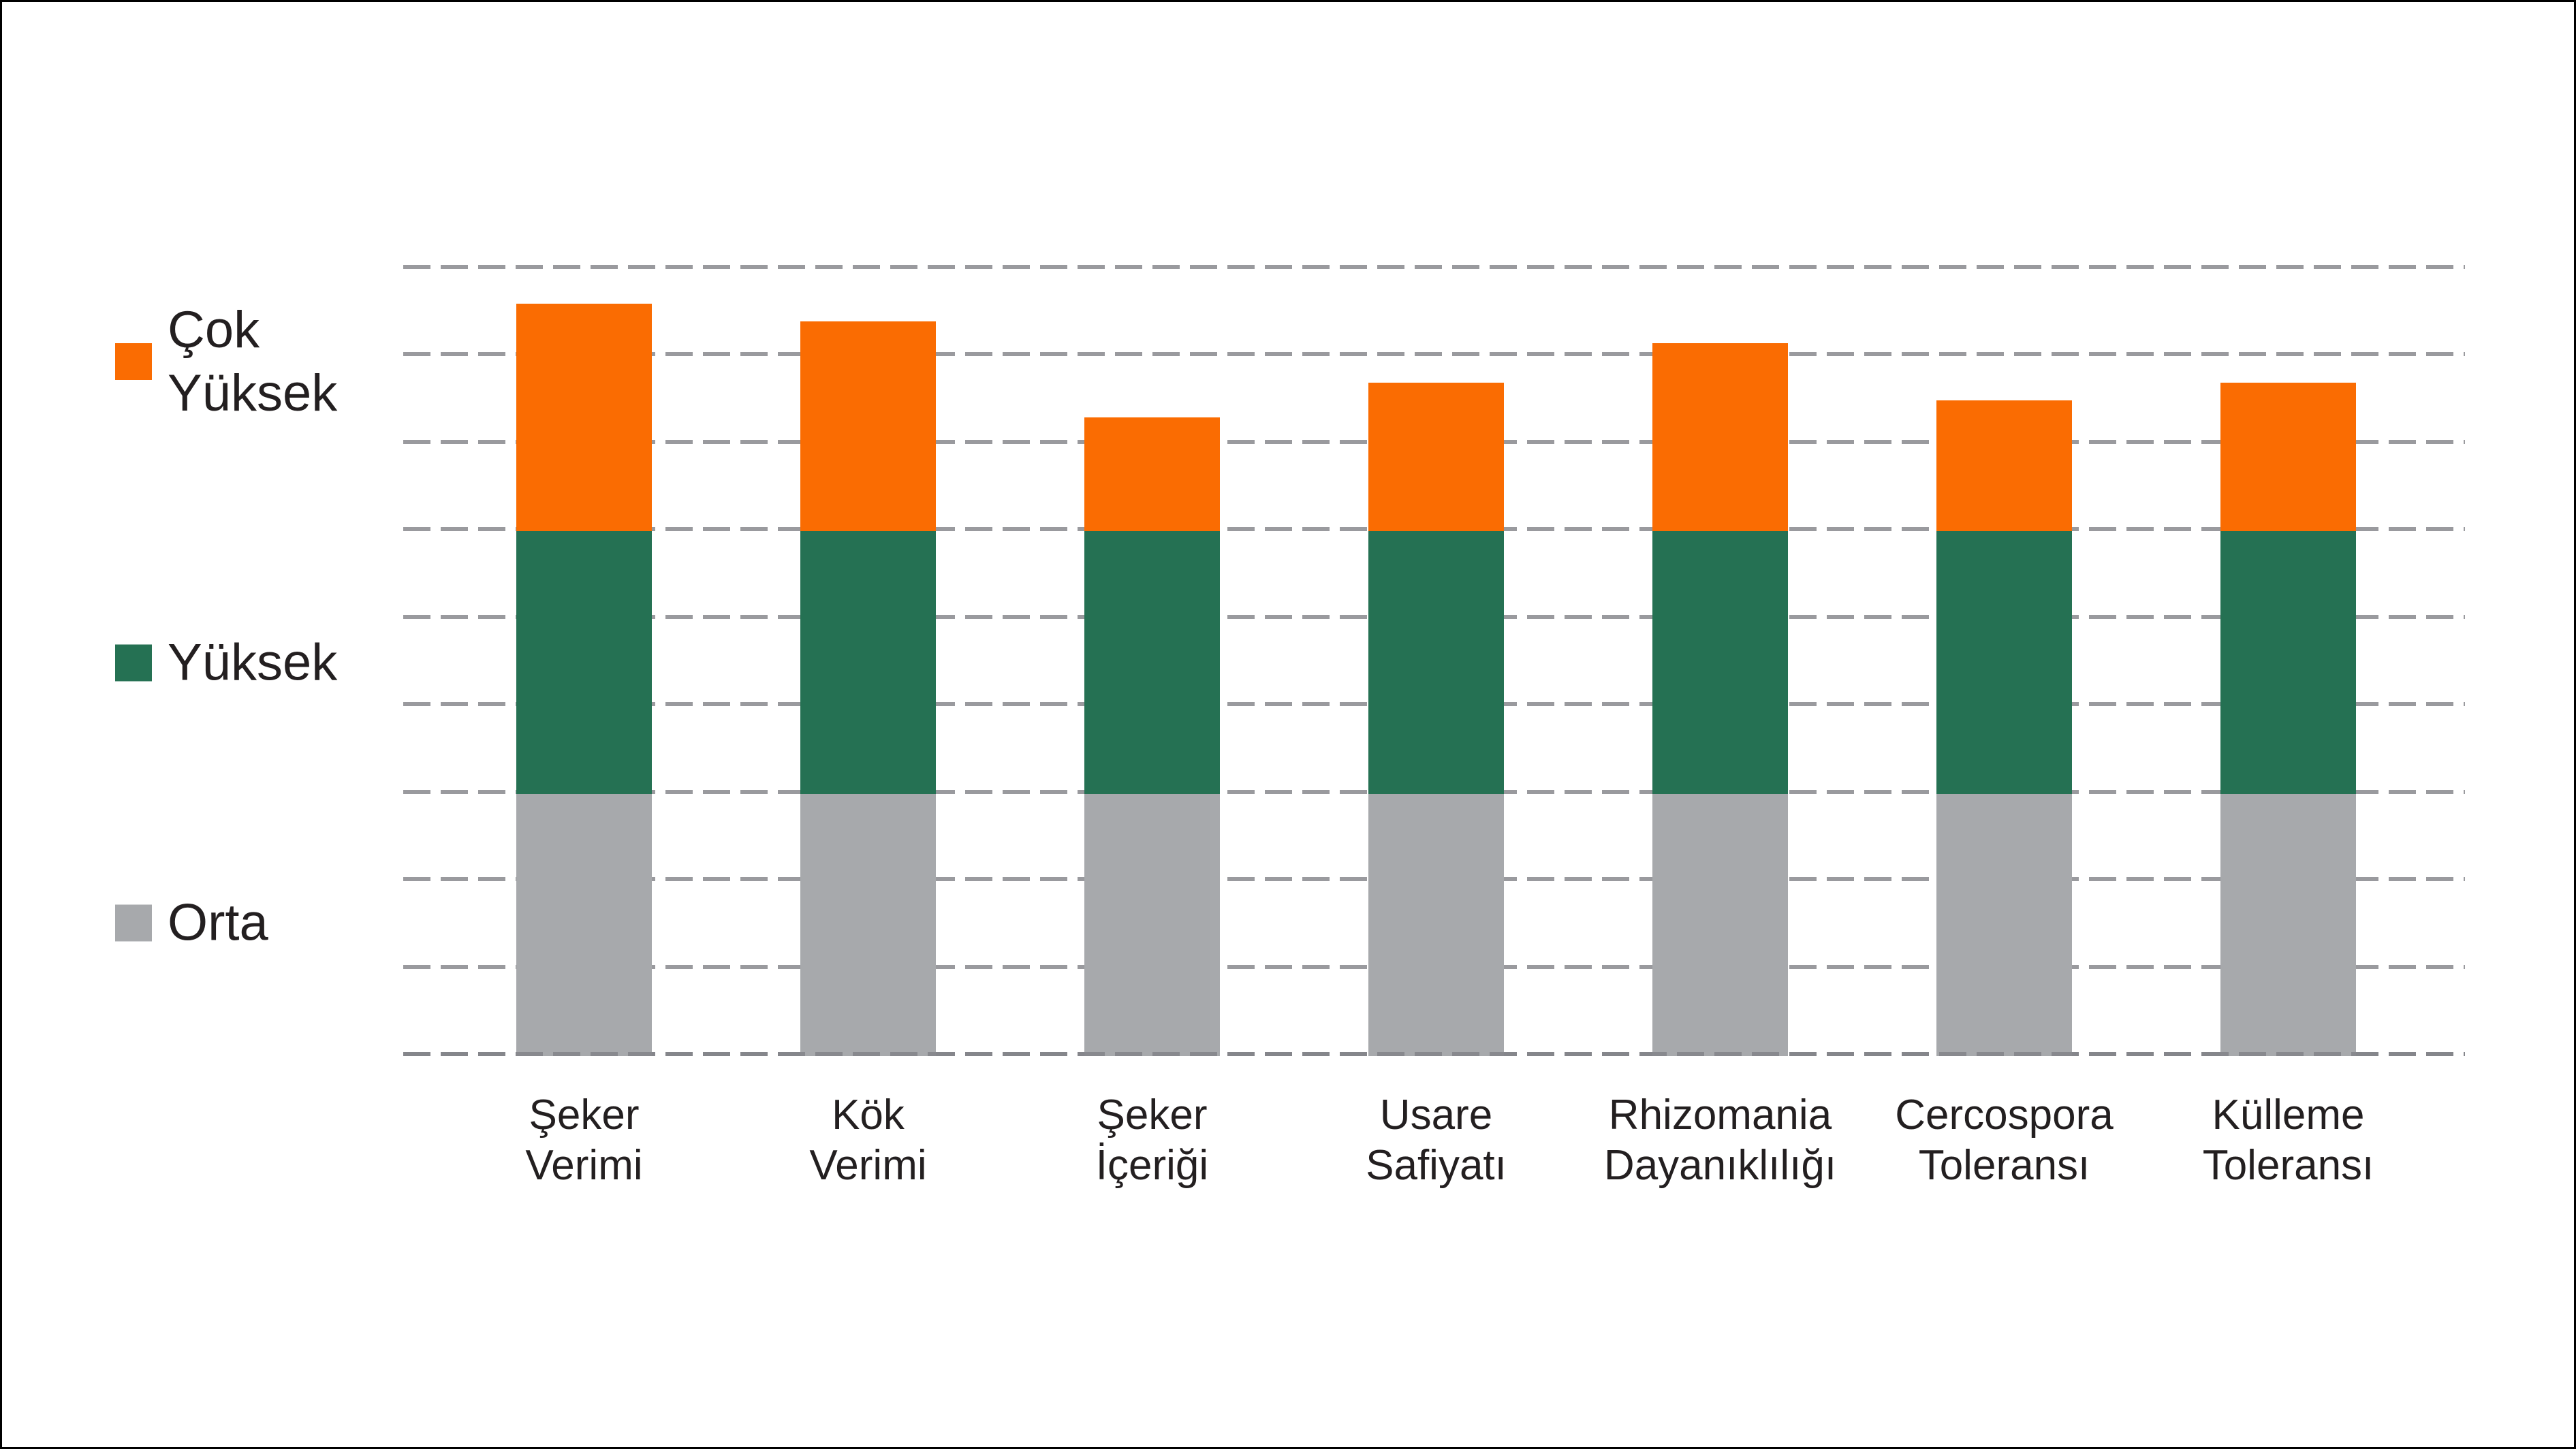 Image resolution: width=2576 pixels, height=1449 pixels. What do you see at coordinates (253, 362) in the screenshot?
I see `legend-label-cok-yuksek: Çok Yüksek` at bounding box center [253, 362].